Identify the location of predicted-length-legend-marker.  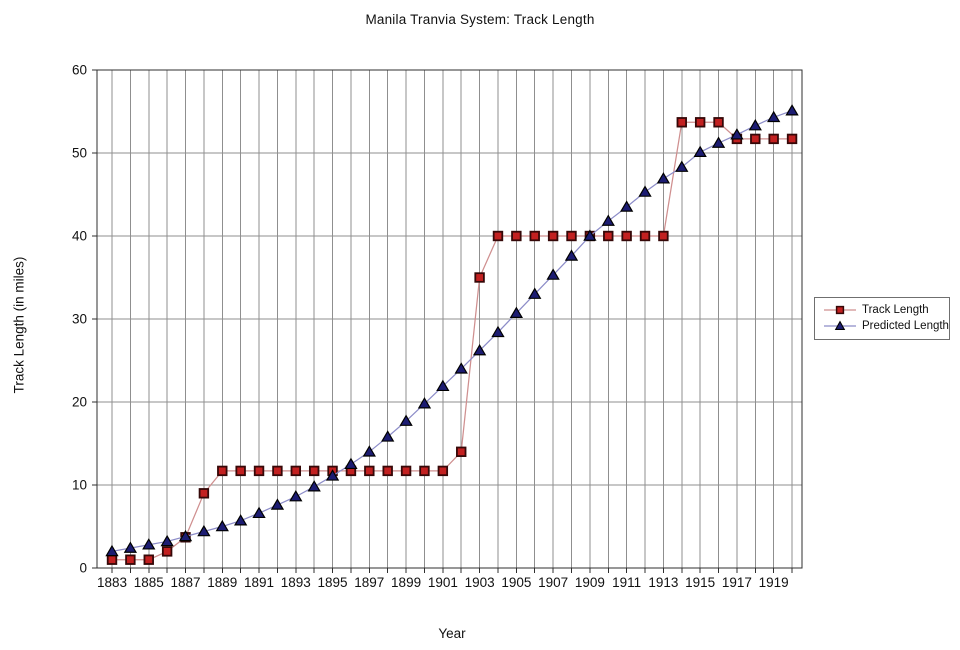
(840, 325).